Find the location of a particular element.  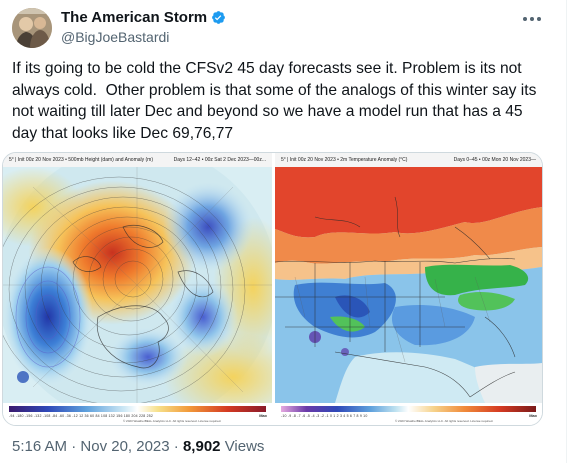

tweet-meta: 5:16 AM · Nov 20, 2023 · 8,902 Views is located at coordinates (138, 446).